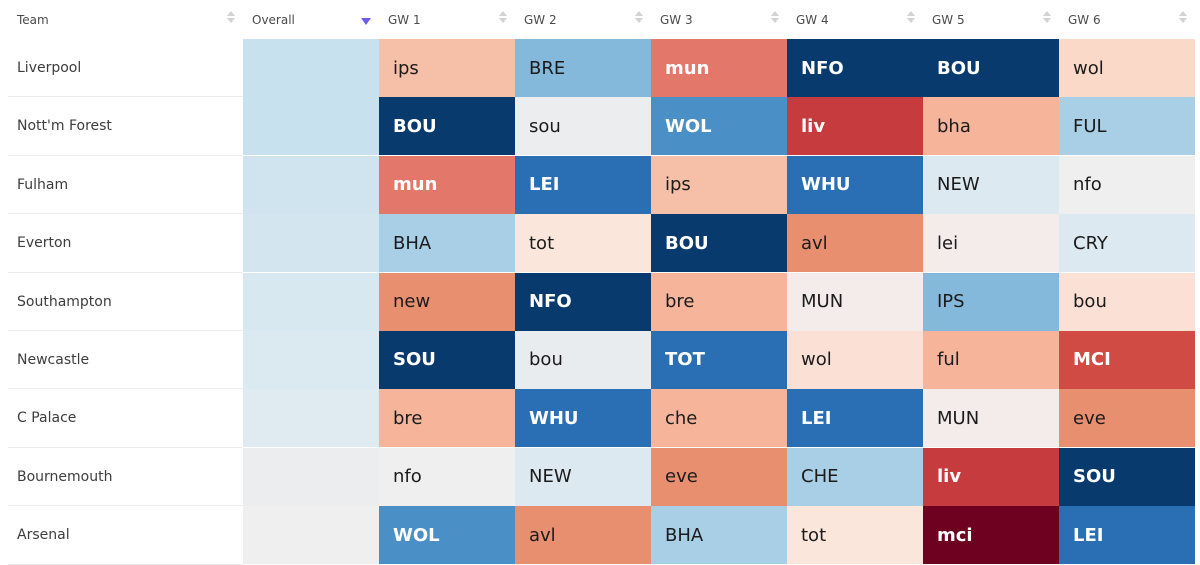 The height and width of the screenshot is (565, 1200). I want to click on table-row: C Palace bre WHU che LEI MUN eve, so click(604, 419).